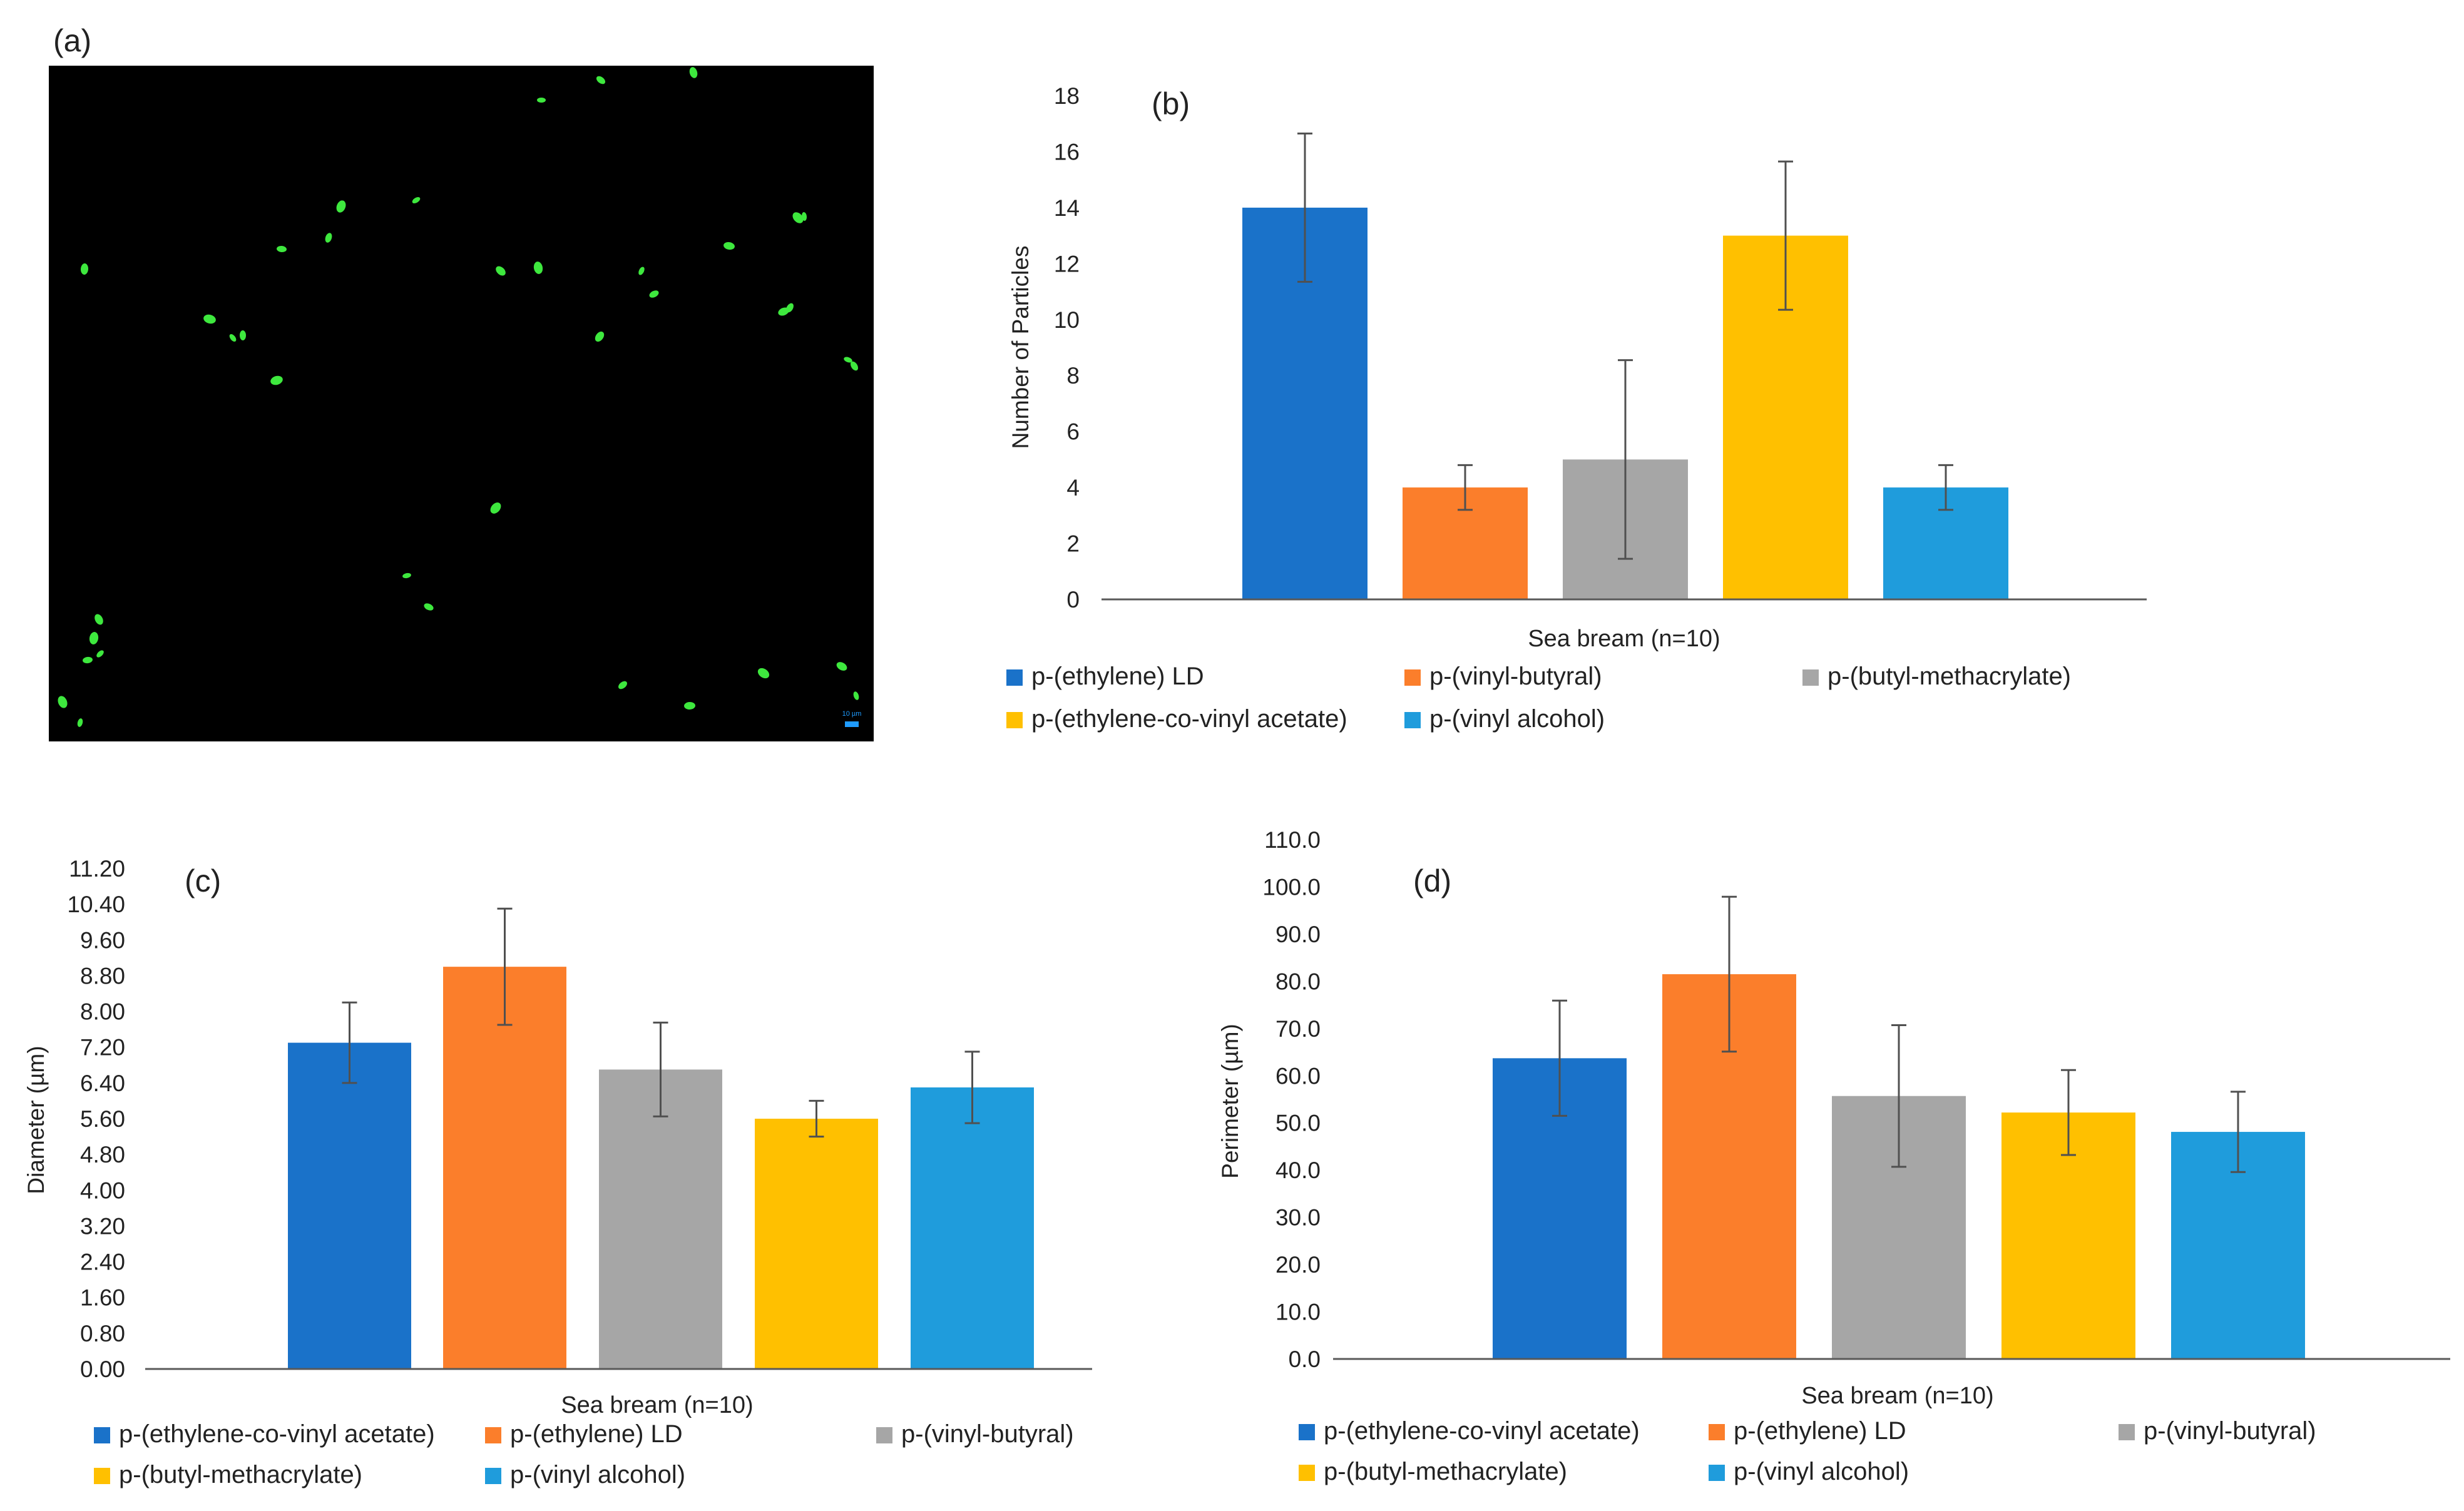  What do you see at coordinates (1305, 1359) in the screenshot?
I see `chart-d-y-tick-label: 0.0` at bounding box center [1305, 1359].